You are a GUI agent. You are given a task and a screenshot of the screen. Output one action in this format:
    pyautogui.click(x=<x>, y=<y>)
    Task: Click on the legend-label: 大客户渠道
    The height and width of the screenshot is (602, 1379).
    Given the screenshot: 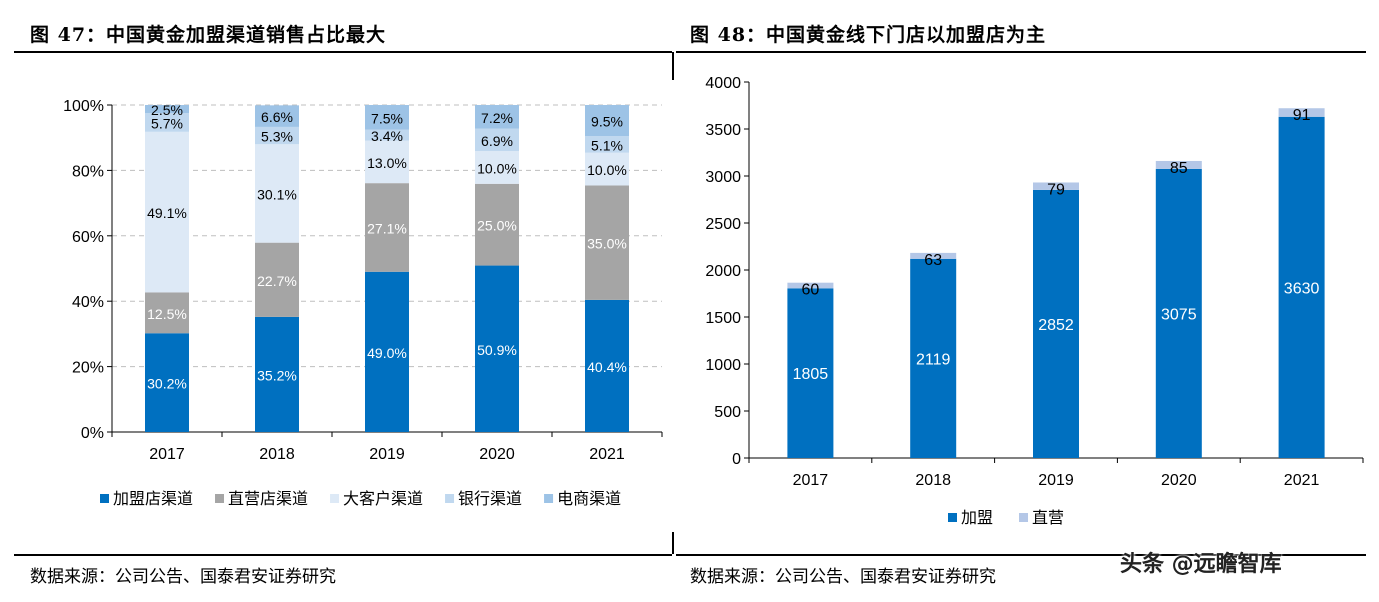 What is the action you would take?
    pyautogui.click(x=383, y=499)
    